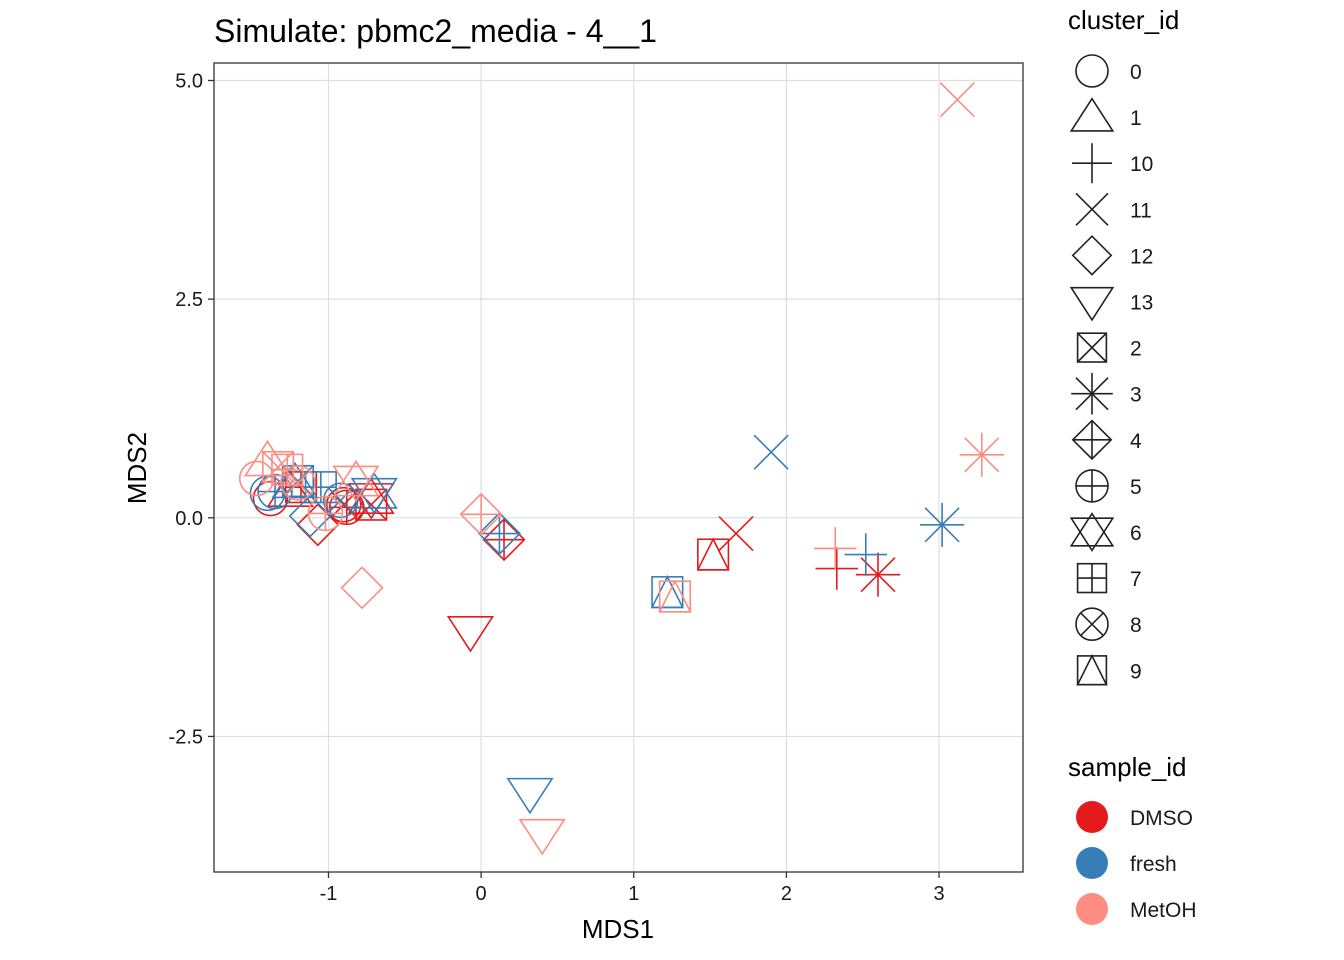  Describe the element at coordinates (633, 894) in the screenshot. I see `x-tick-label: 1` at that location.